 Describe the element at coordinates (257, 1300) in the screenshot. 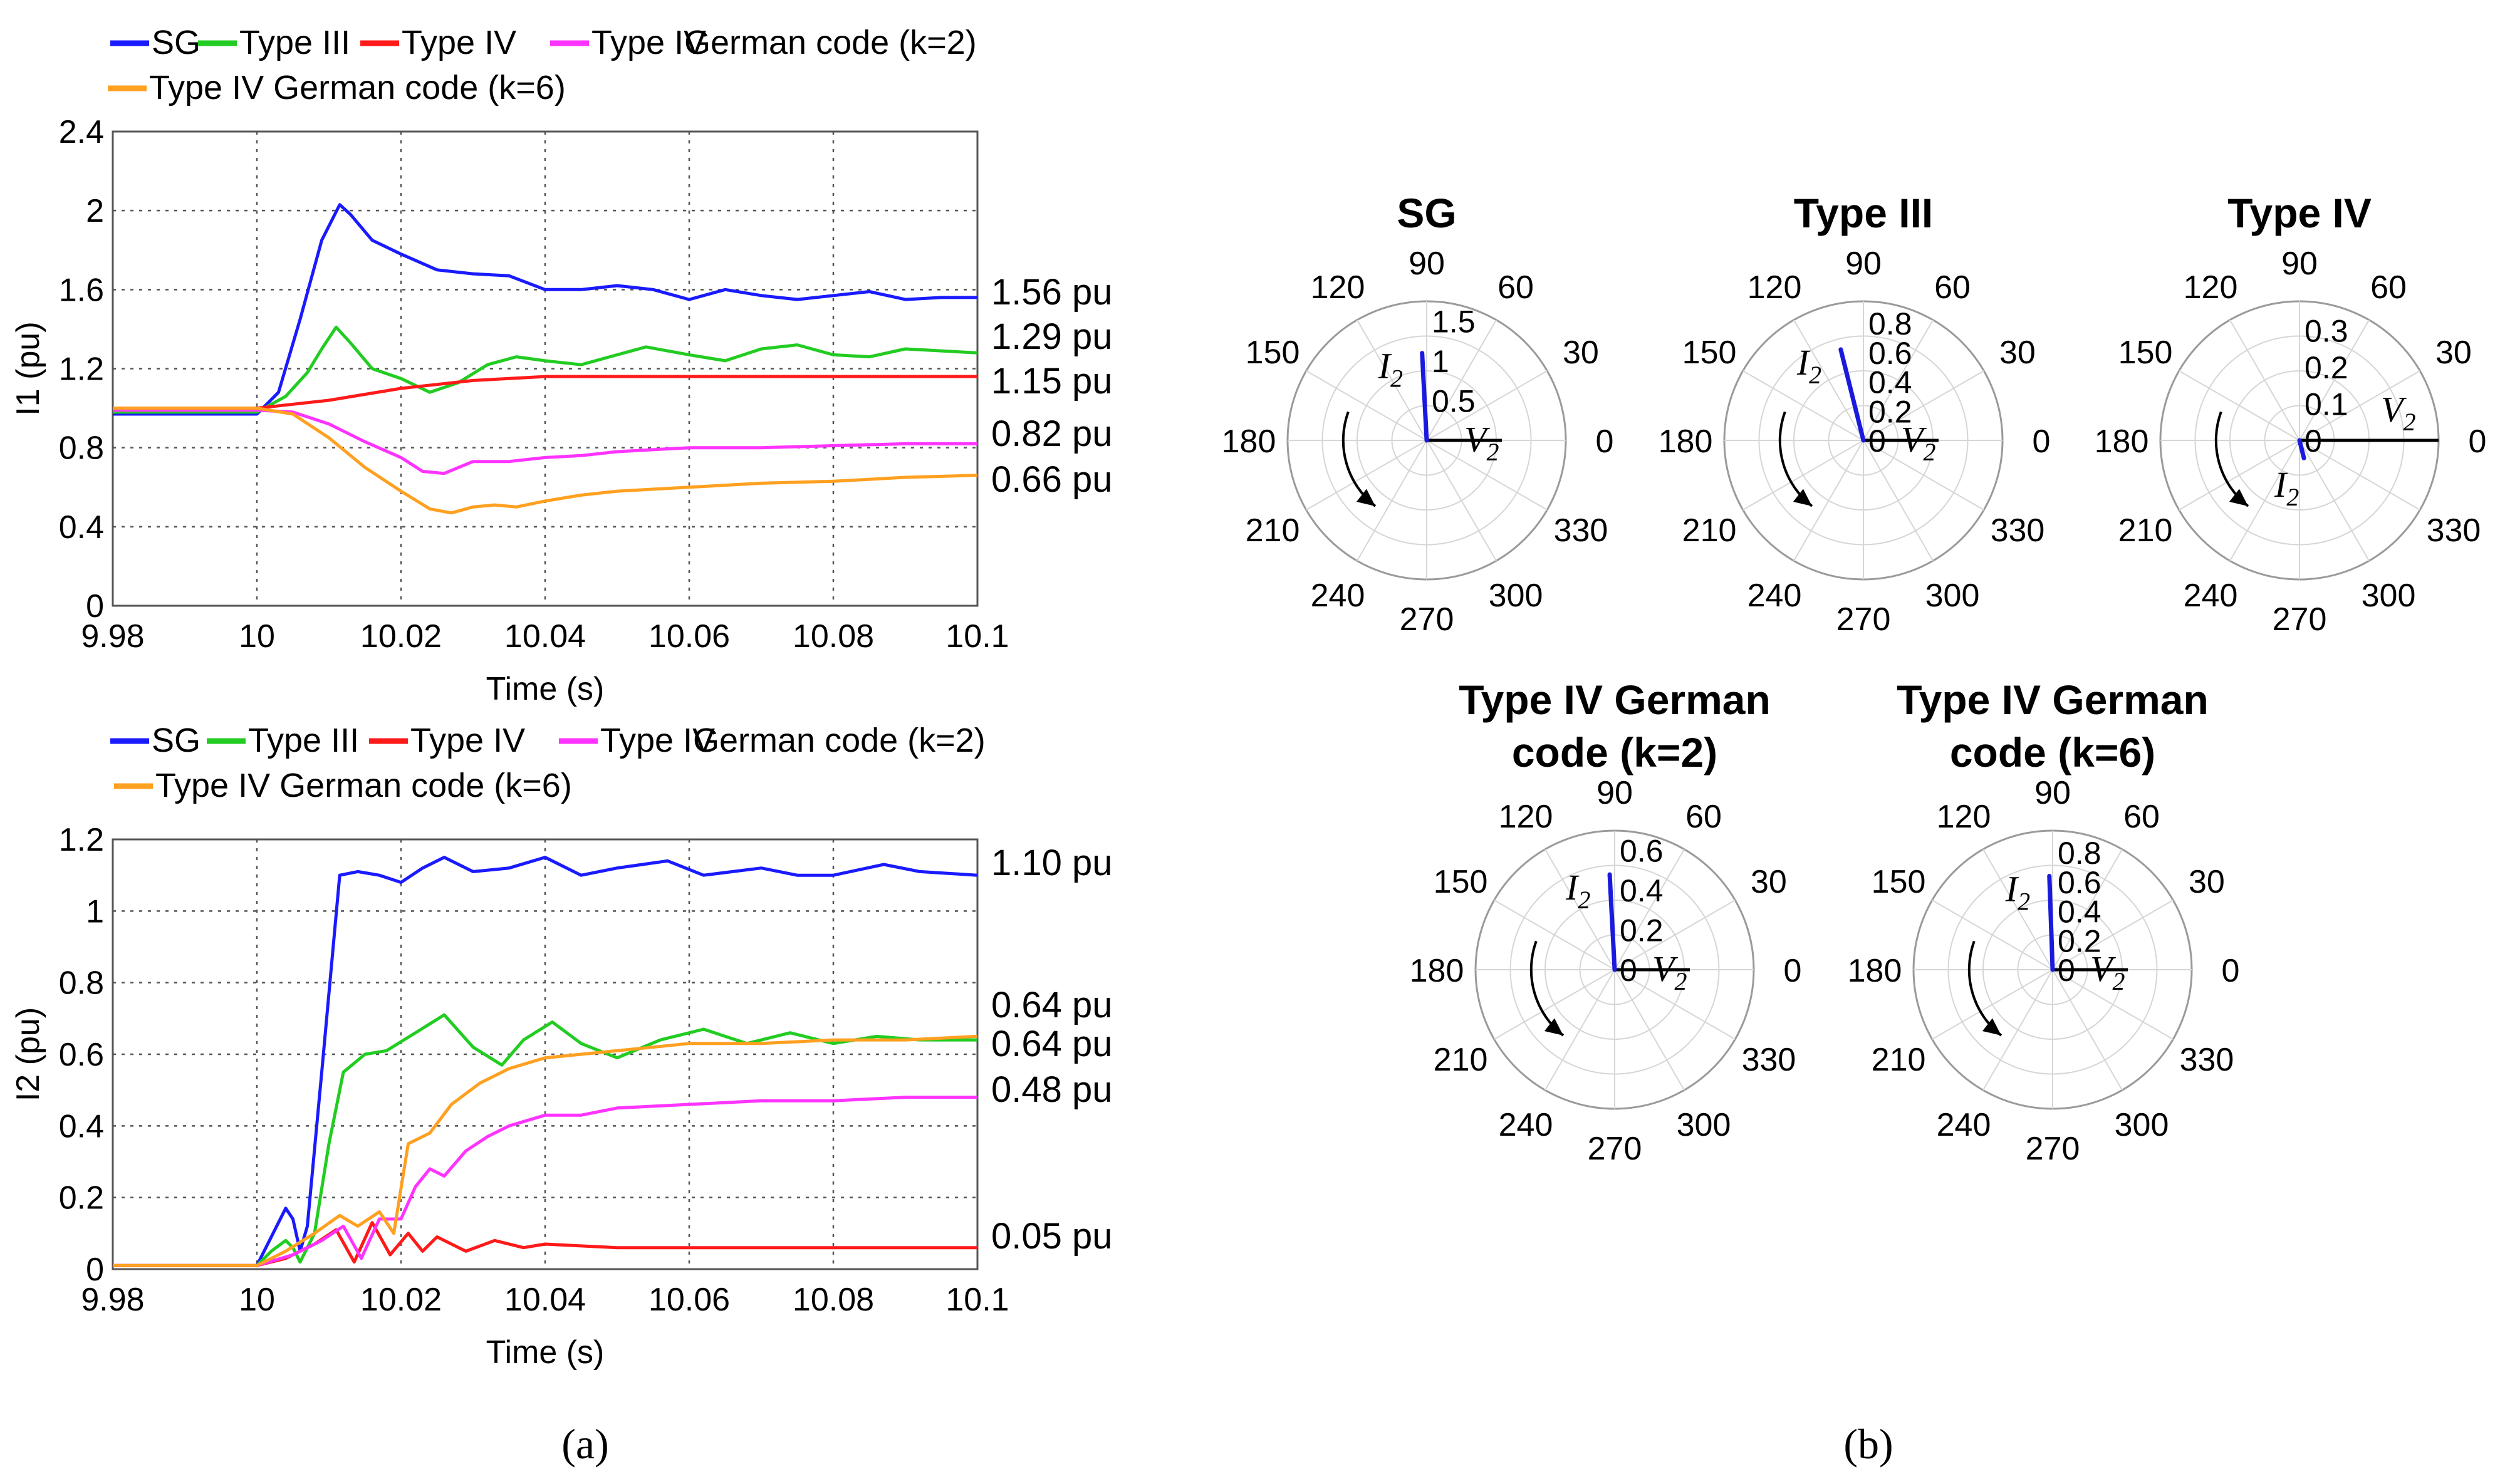

I see `x-tick-label: 10` at that location.